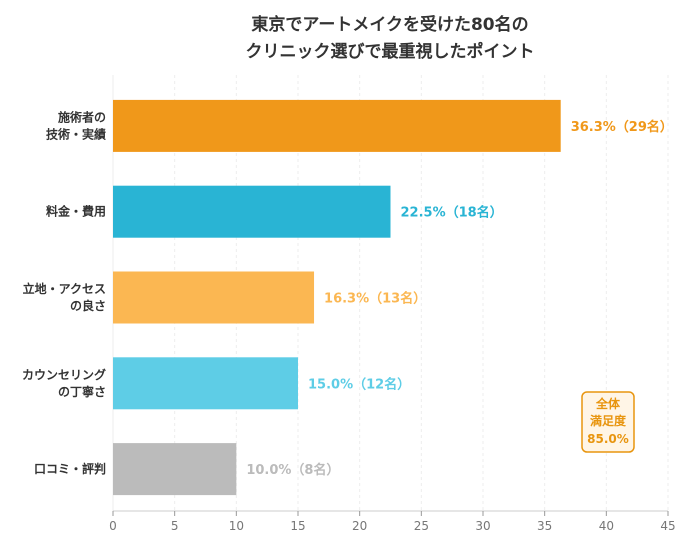 The width and height of the screenshot is (697, 550). I want to click on satisfaction-badge: 全体 満足度 85.0%, so click(608, 422).